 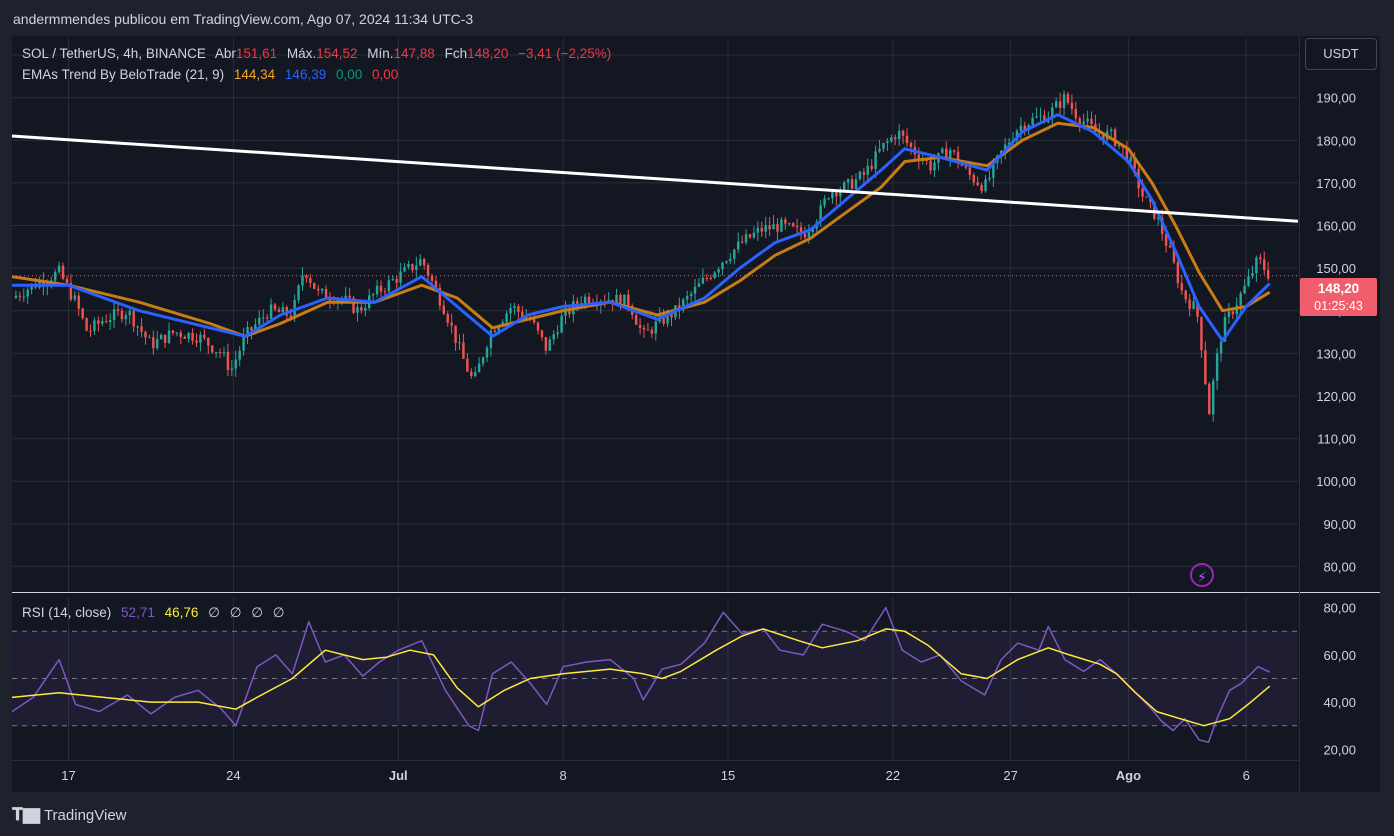 What do you see at coordinates (67, 612) in the screenshot?
I see `rsi-indicator-name: RSI (14, close)` at bounding box center [67, 612].